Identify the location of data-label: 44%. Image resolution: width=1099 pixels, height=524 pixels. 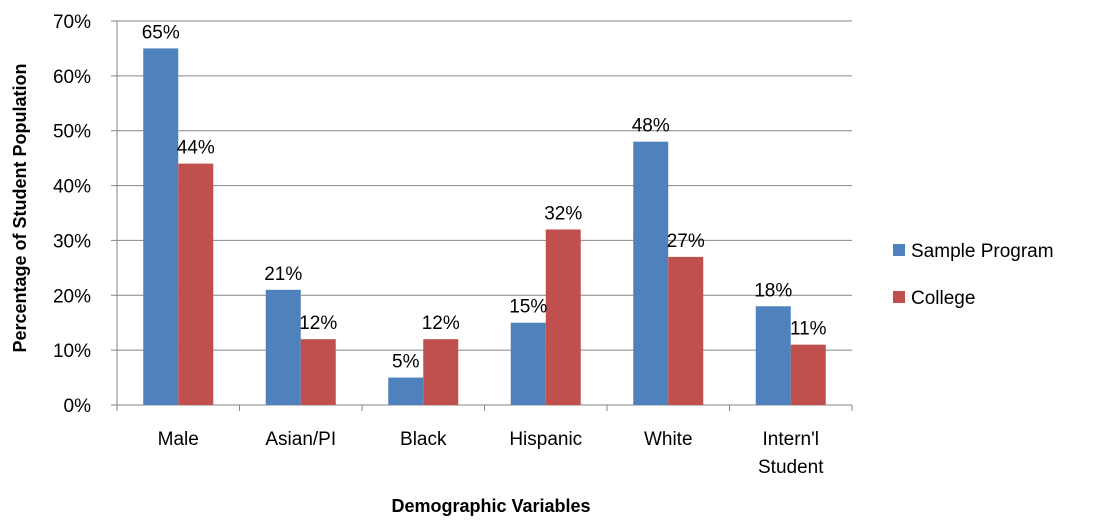
(196, 148).